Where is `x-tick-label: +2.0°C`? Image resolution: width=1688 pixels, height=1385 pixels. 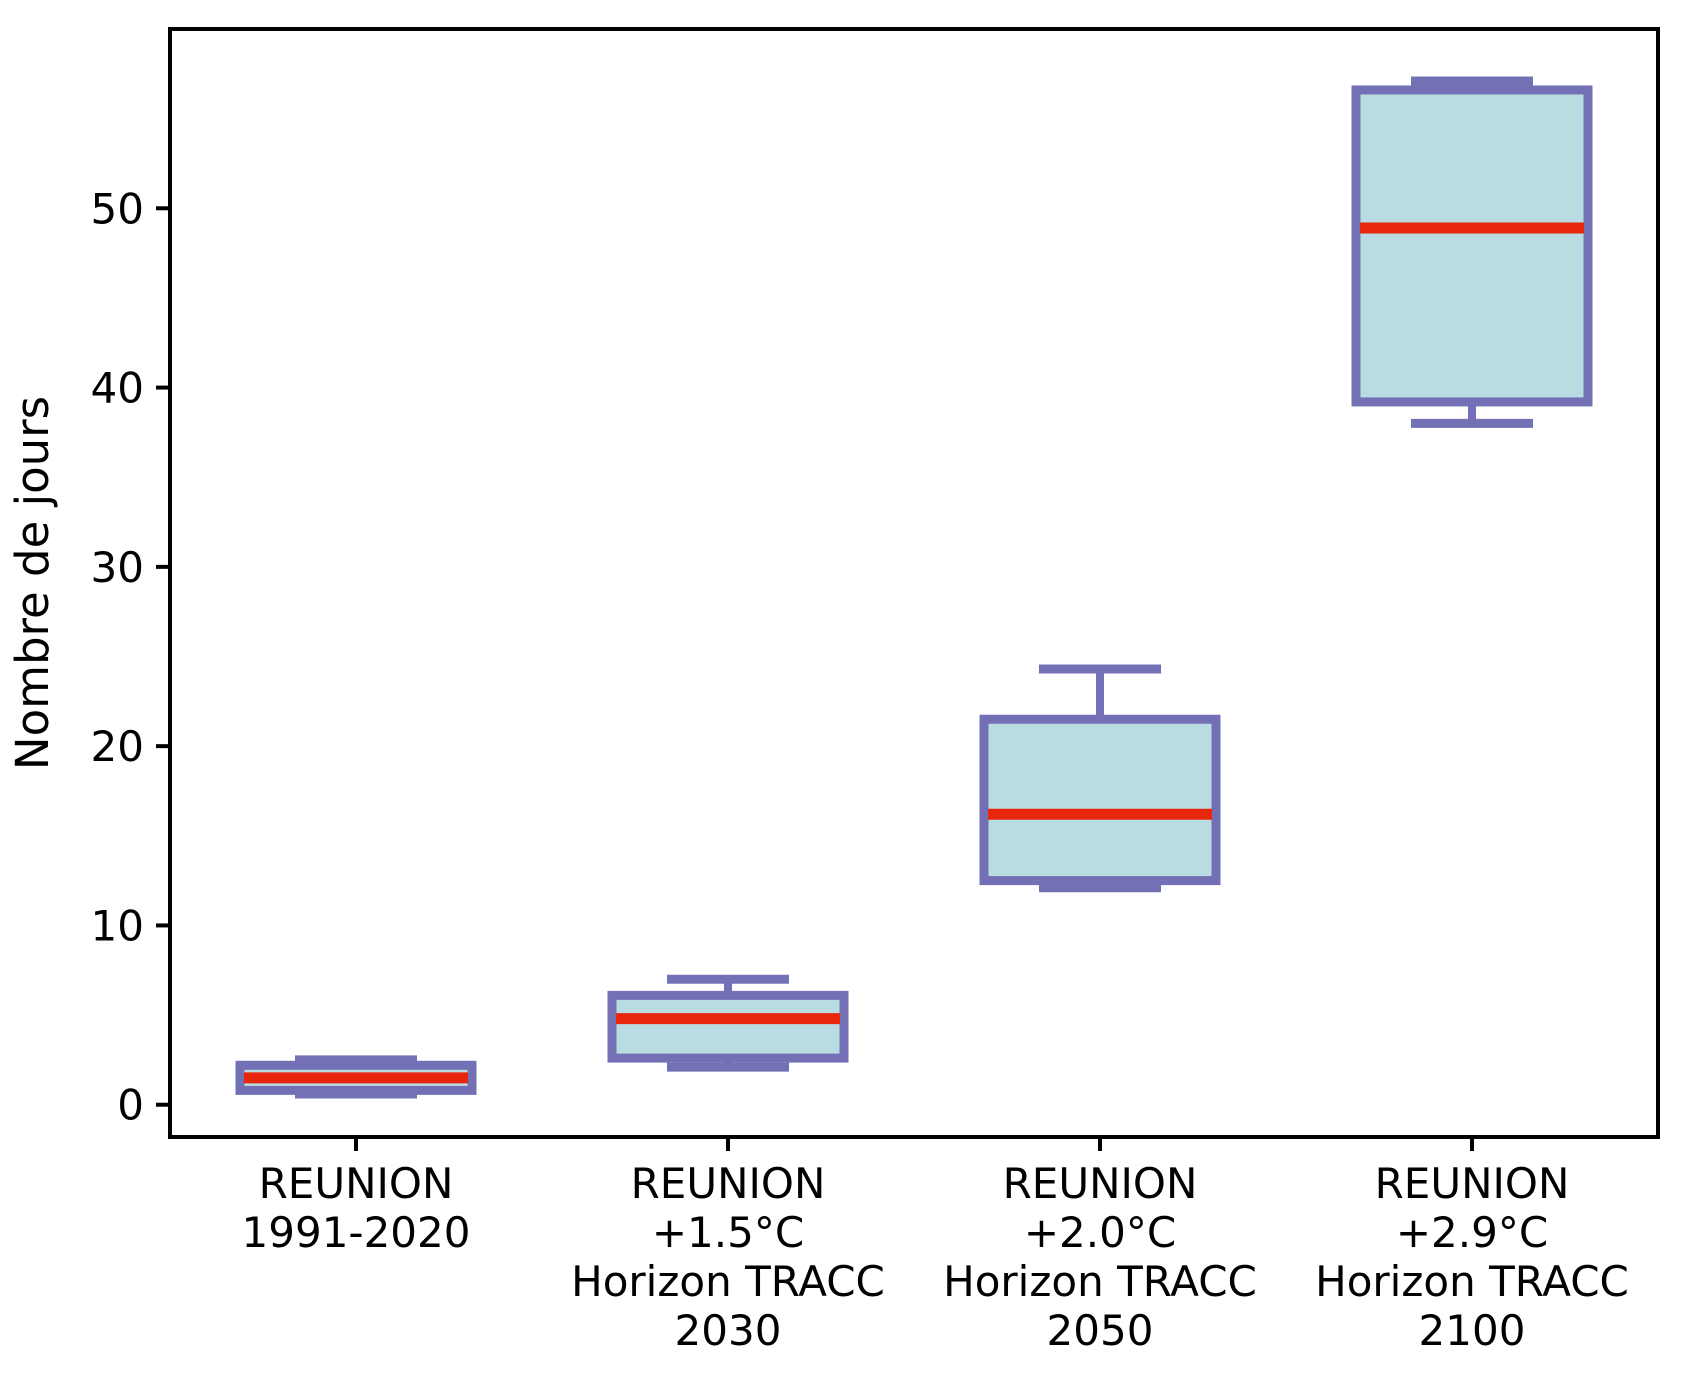
x-tick-label: +2.0°C is located at coordinates (1100, 1232).